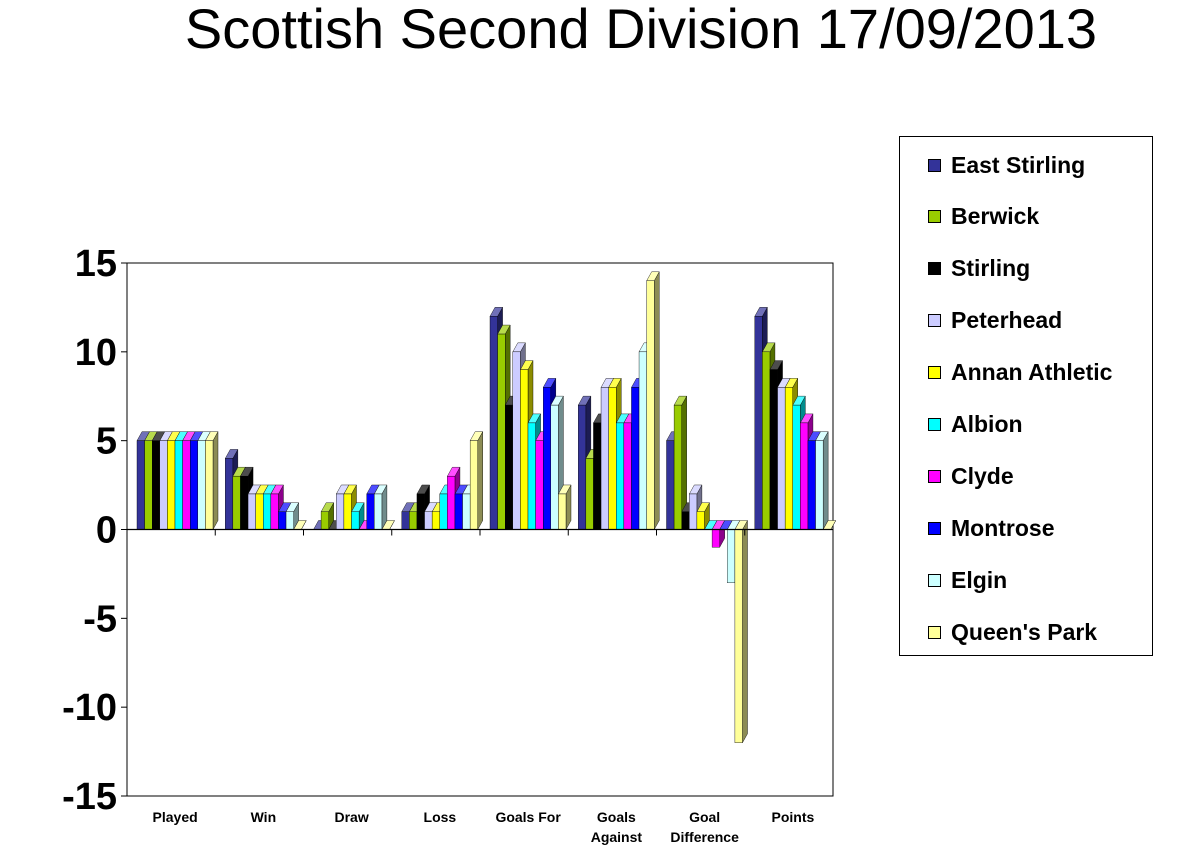 Image resolution: width=1182 pixels, height=847 pixels. I want to click on x-tick-label: Win, so click(264, 817).